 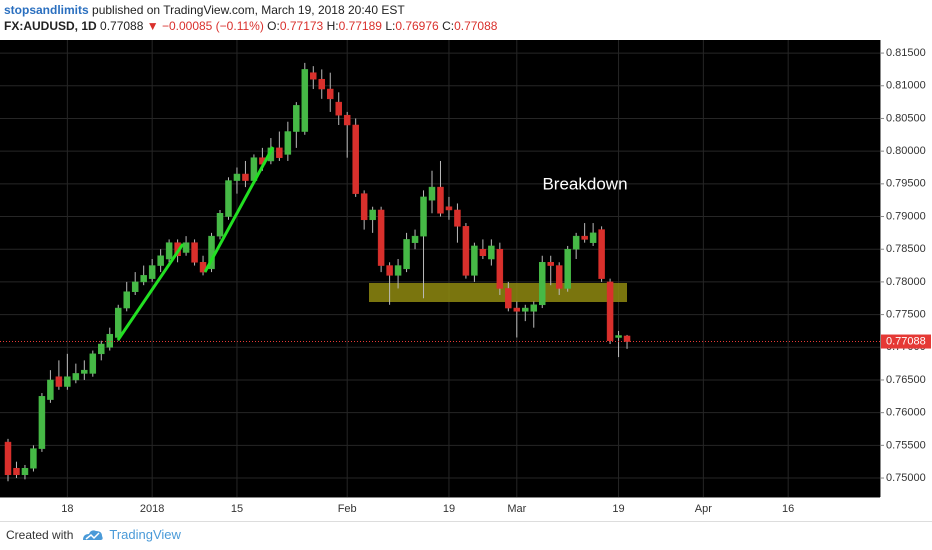 What do you see at coordinates (584, 183) in the screenshot?
I see `annotation: Breakdown` at bounding box center [584, 183].